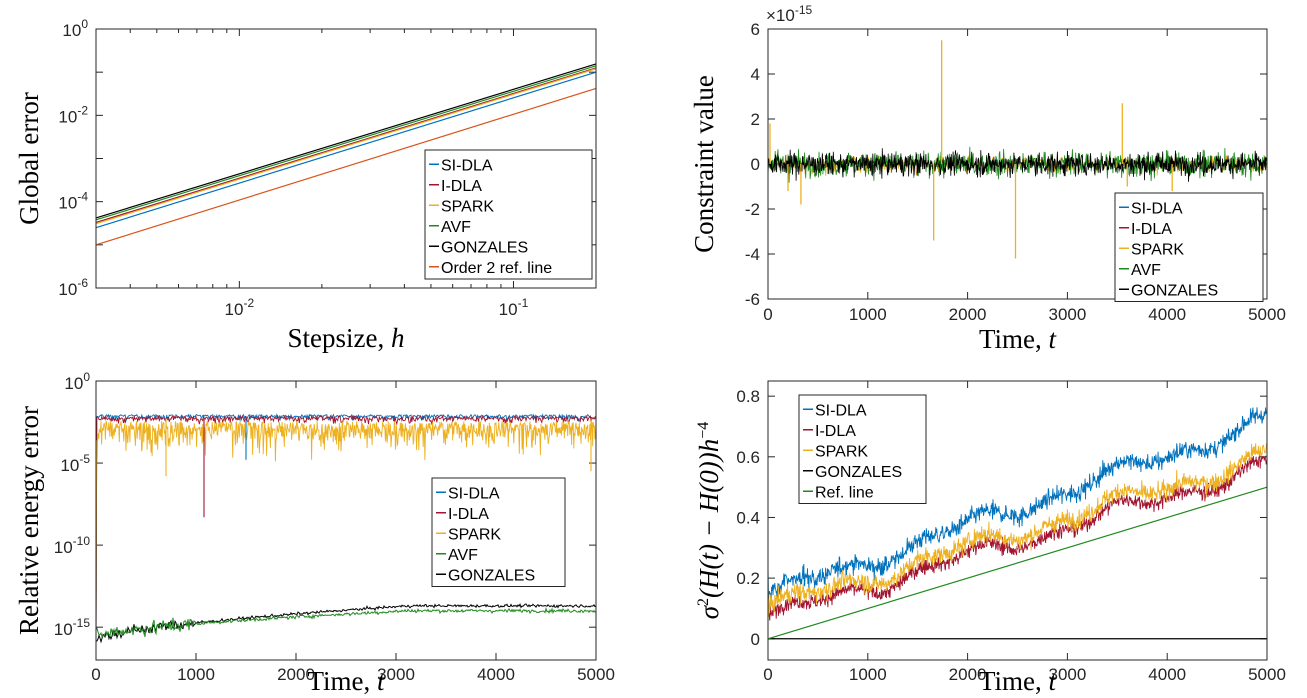 Image resolution: width=1307 pixels, height=698 pixels. I want to click on y-tick-label: 10⁻¹⁰, so click(72, 545).